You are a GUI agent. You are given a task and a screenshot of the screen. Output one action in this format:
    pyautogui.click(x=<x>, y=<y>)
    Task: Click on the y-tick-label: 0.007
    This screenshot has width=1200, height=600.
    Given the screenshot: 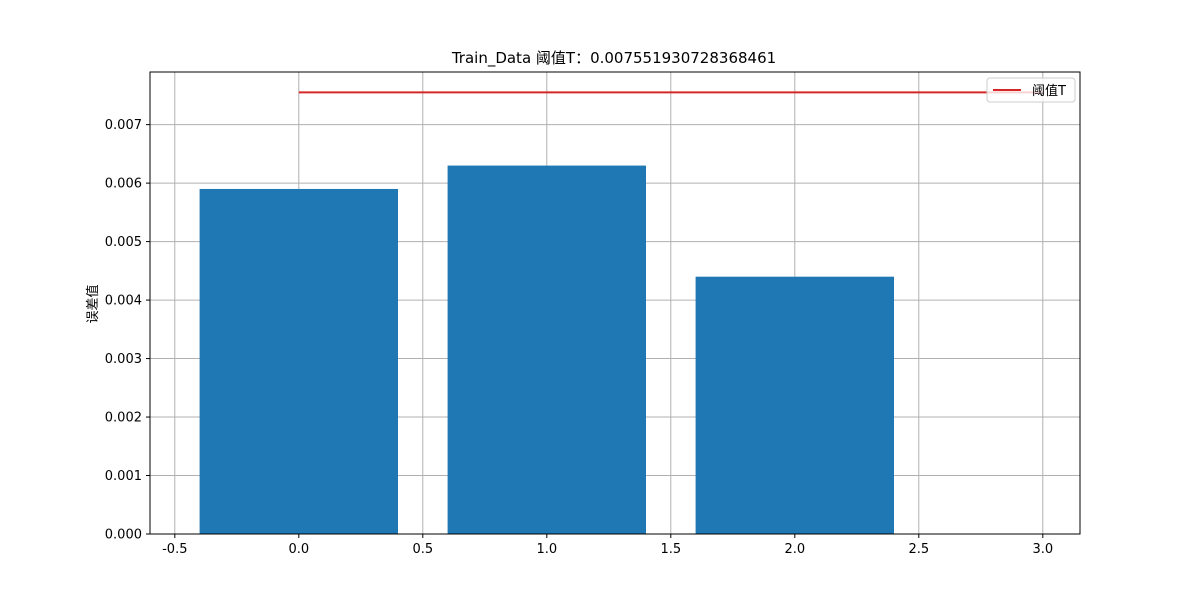 What is the action you would take?
    pyautogui.click(x=123, y=125)
    